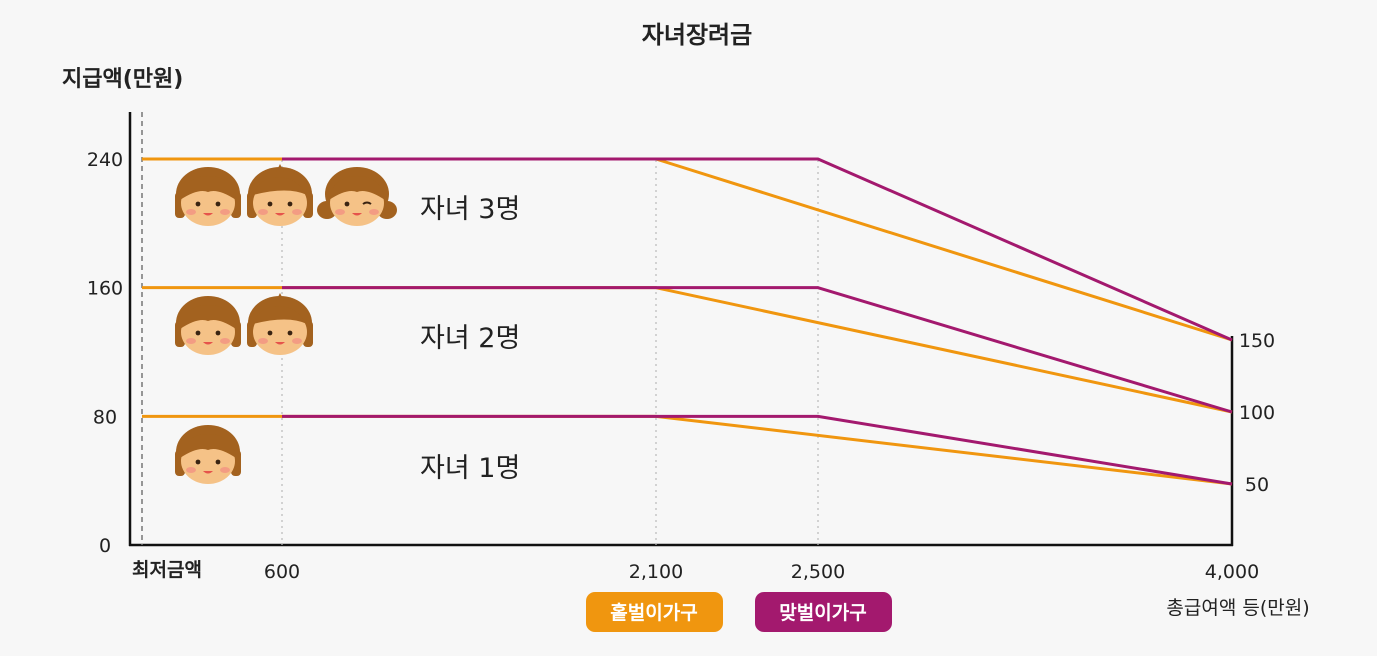 The image size is (1377, 656). Describe the element at coordinates (739, 612) in the screenshot. I see `legend: 홑벌이가구 맞벌이가구` at that location.